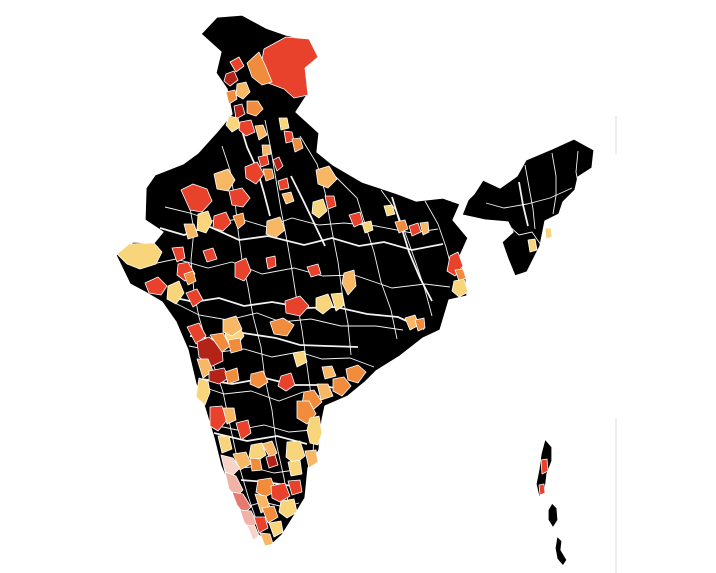 The image size is (716, 573). What do you see at coordinates (561, 551) in the screenshot?
I see `small-island-group` at bounding box center [561, 551].